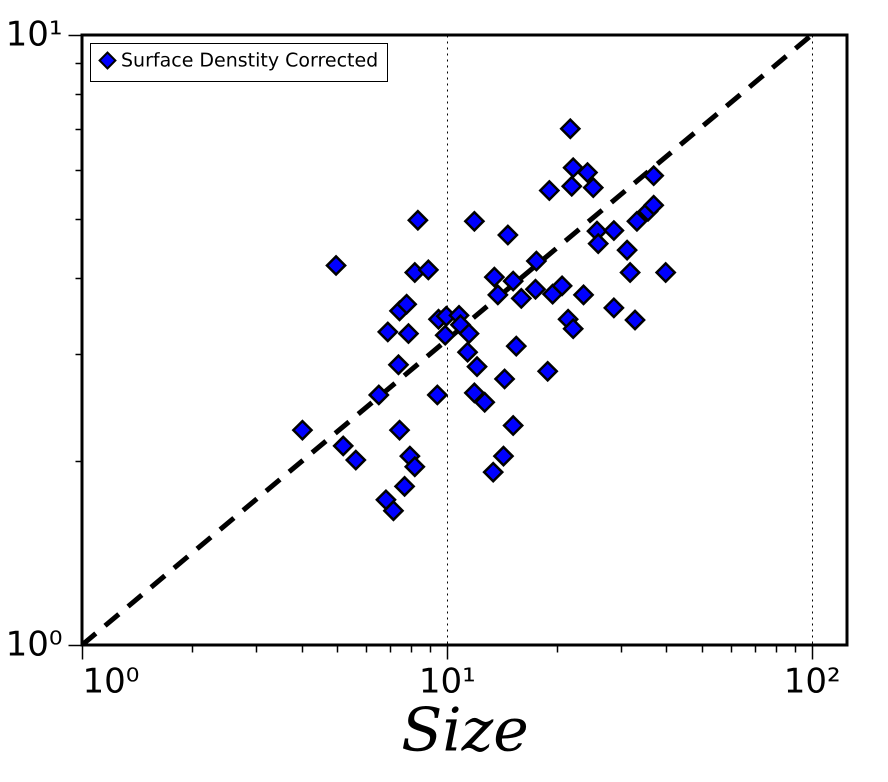 The width and height of the screenshot is (888, 782). Describe the element at coordinates (111, 682) in the screenshot. I see `x-tick-label: 10⁰` at that location.